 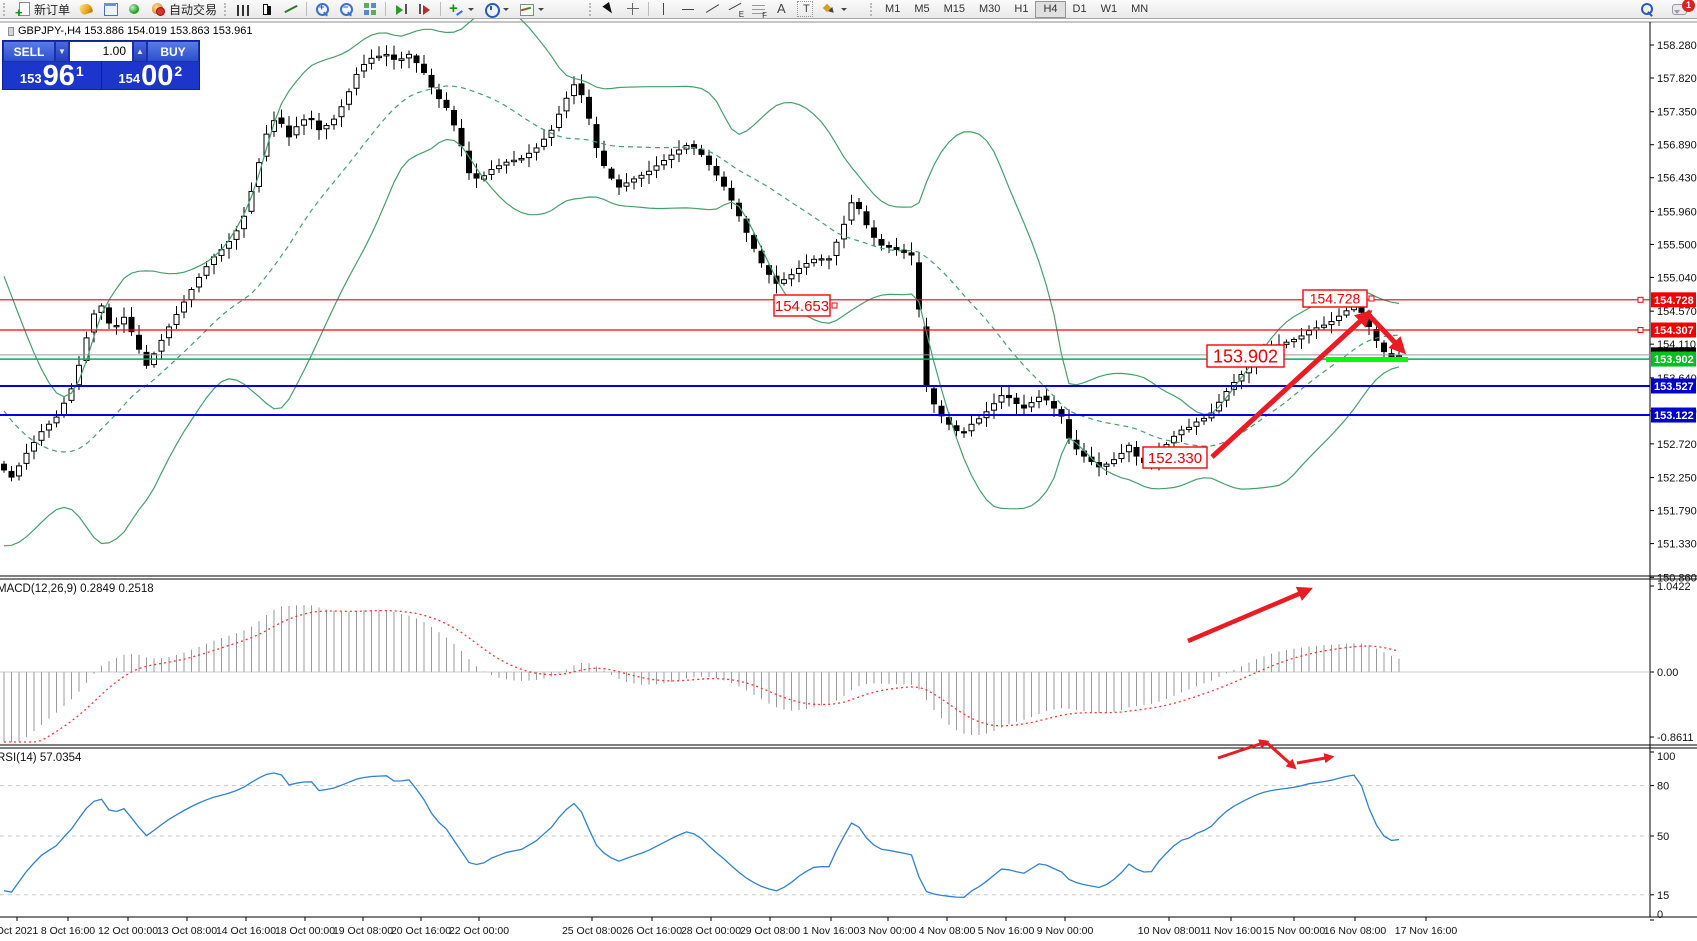 What do you see at coordinates (531, 9) in the screenshot?
I see `templates-button` at bounding box center [531, 9].